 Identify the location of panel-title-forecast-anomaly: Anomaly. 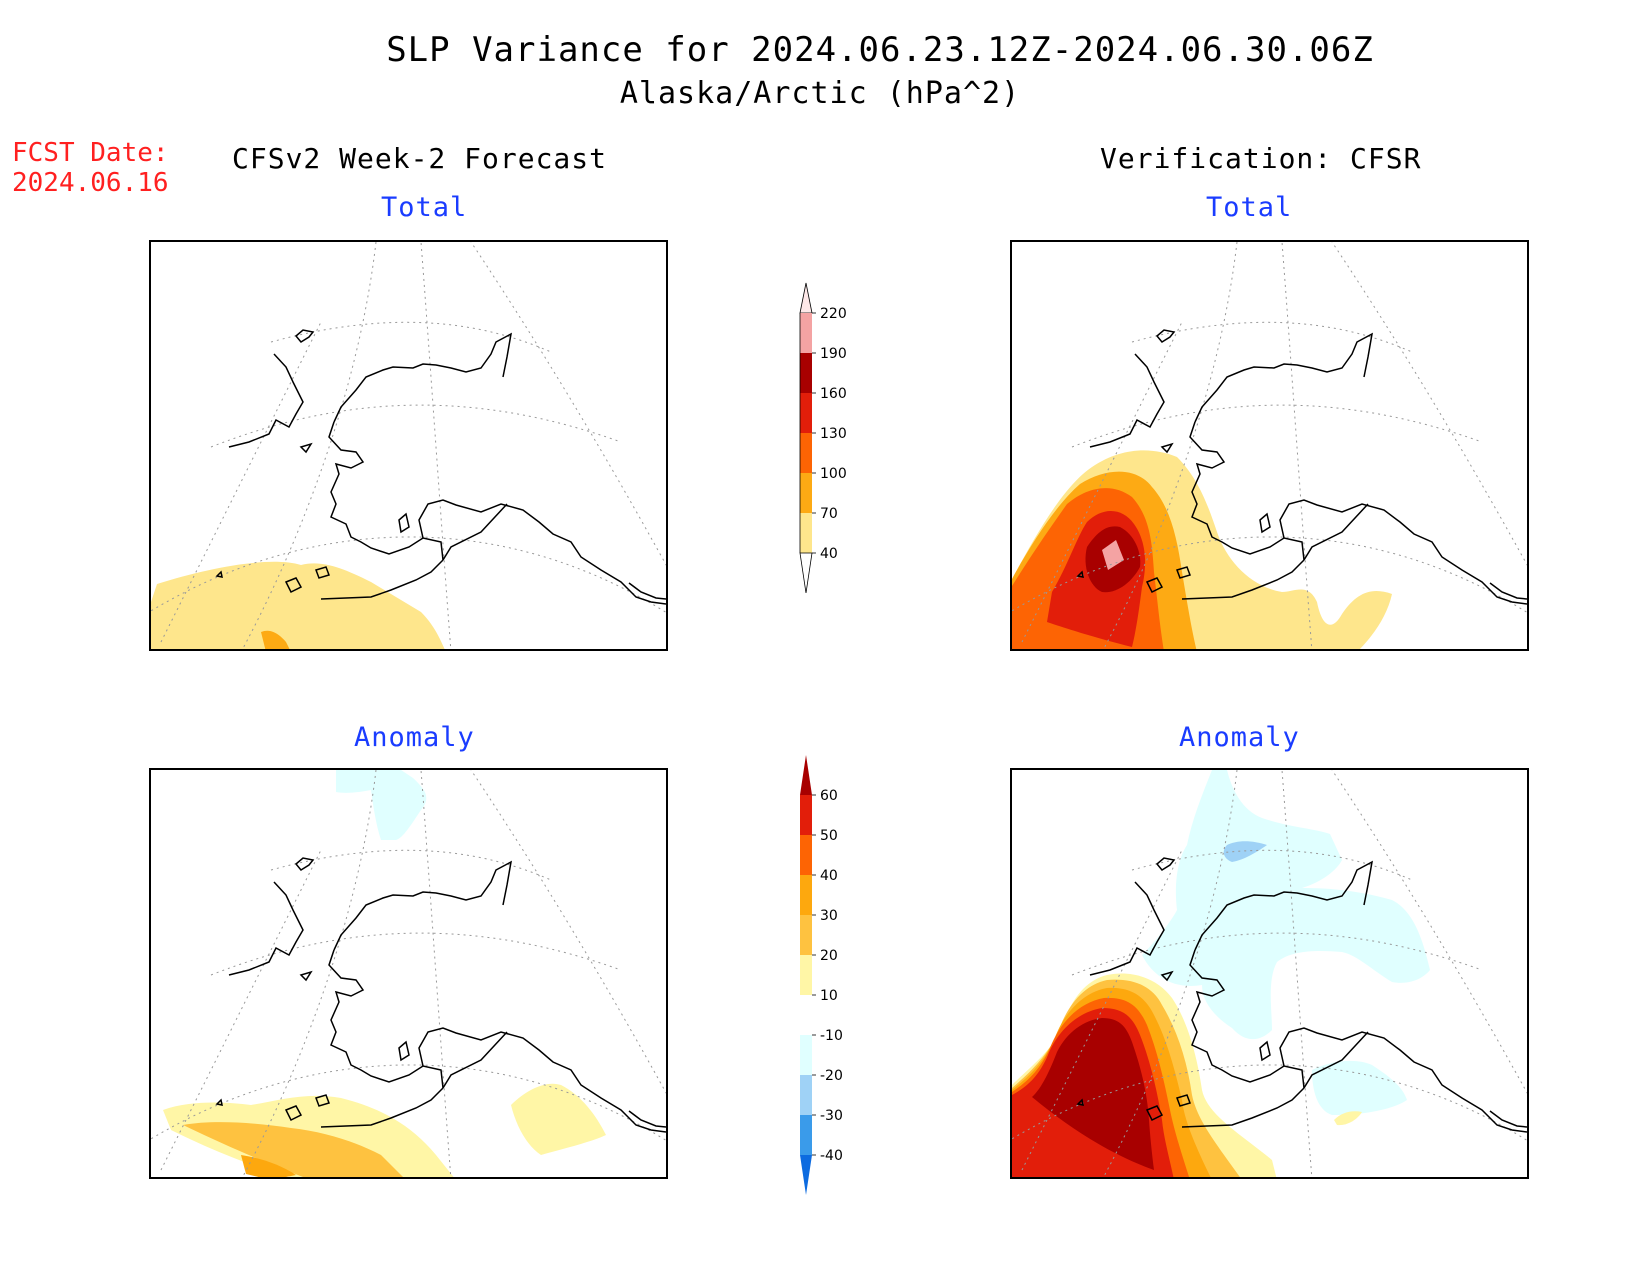
(414, 737).